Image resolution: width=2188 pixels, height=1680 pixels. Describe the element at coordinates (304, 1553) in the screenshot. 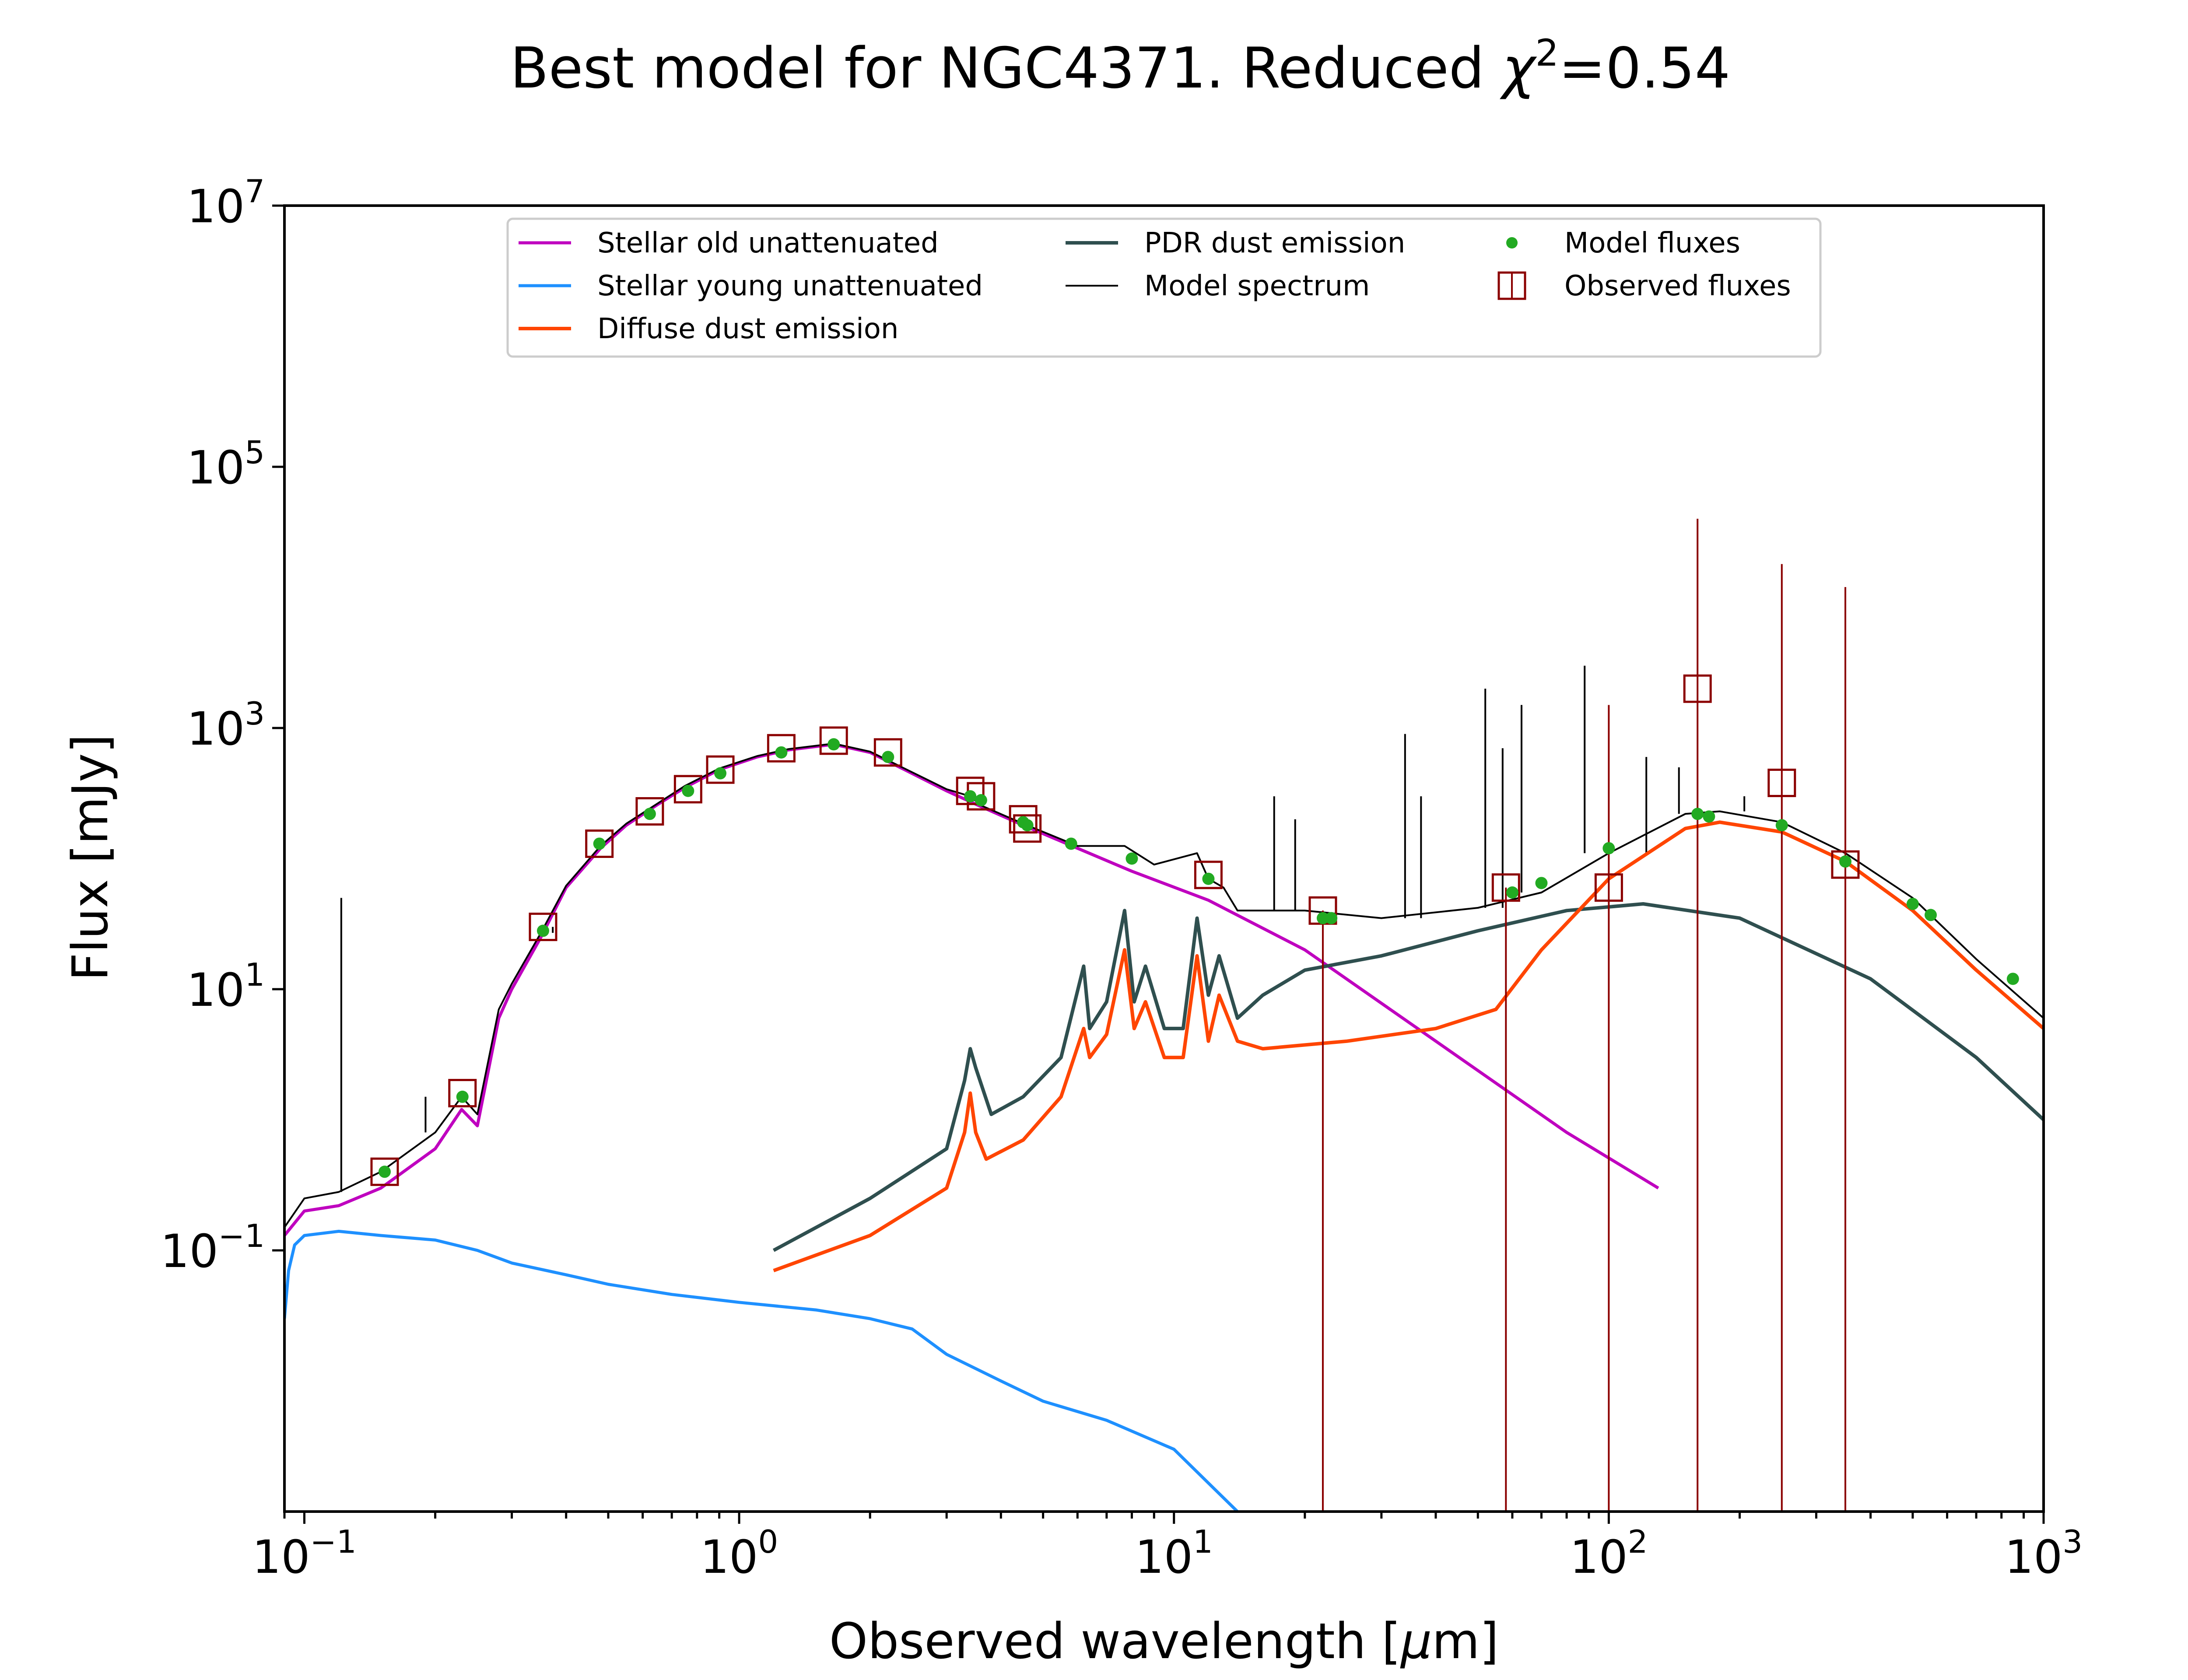

I see `x-tick-label: 10⁻¹` at that location.